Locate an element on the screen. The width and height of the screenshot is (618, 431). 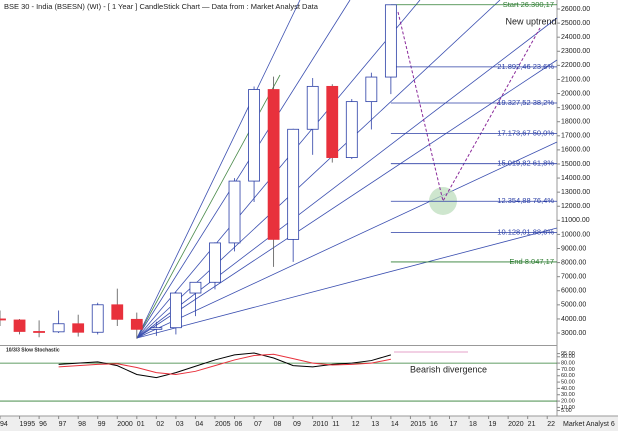
x-tick-label: 06 is located at coordinates (239, 424).